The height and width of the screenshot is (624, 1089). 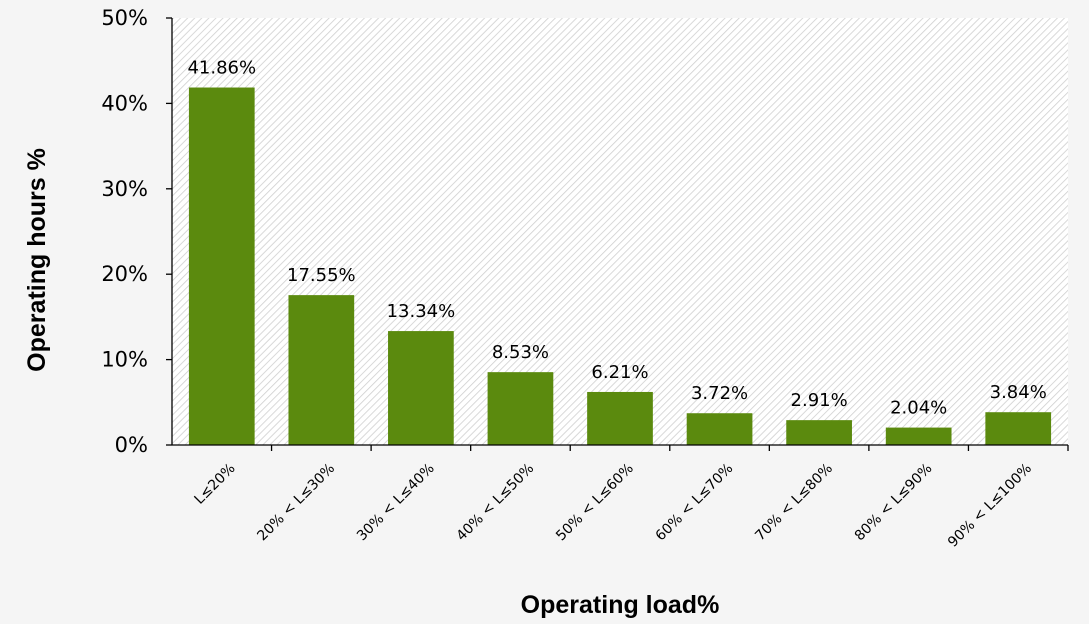 What do you see at coordinates (620, 605) in the screenshot?
I see `x-axis-title: Operating load%` at bounding box center [620, 605].